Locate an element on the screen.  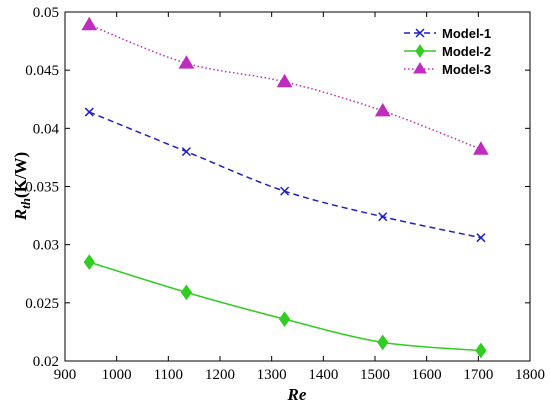
x-tick-label: 900 is located at coordinates (65, 375).